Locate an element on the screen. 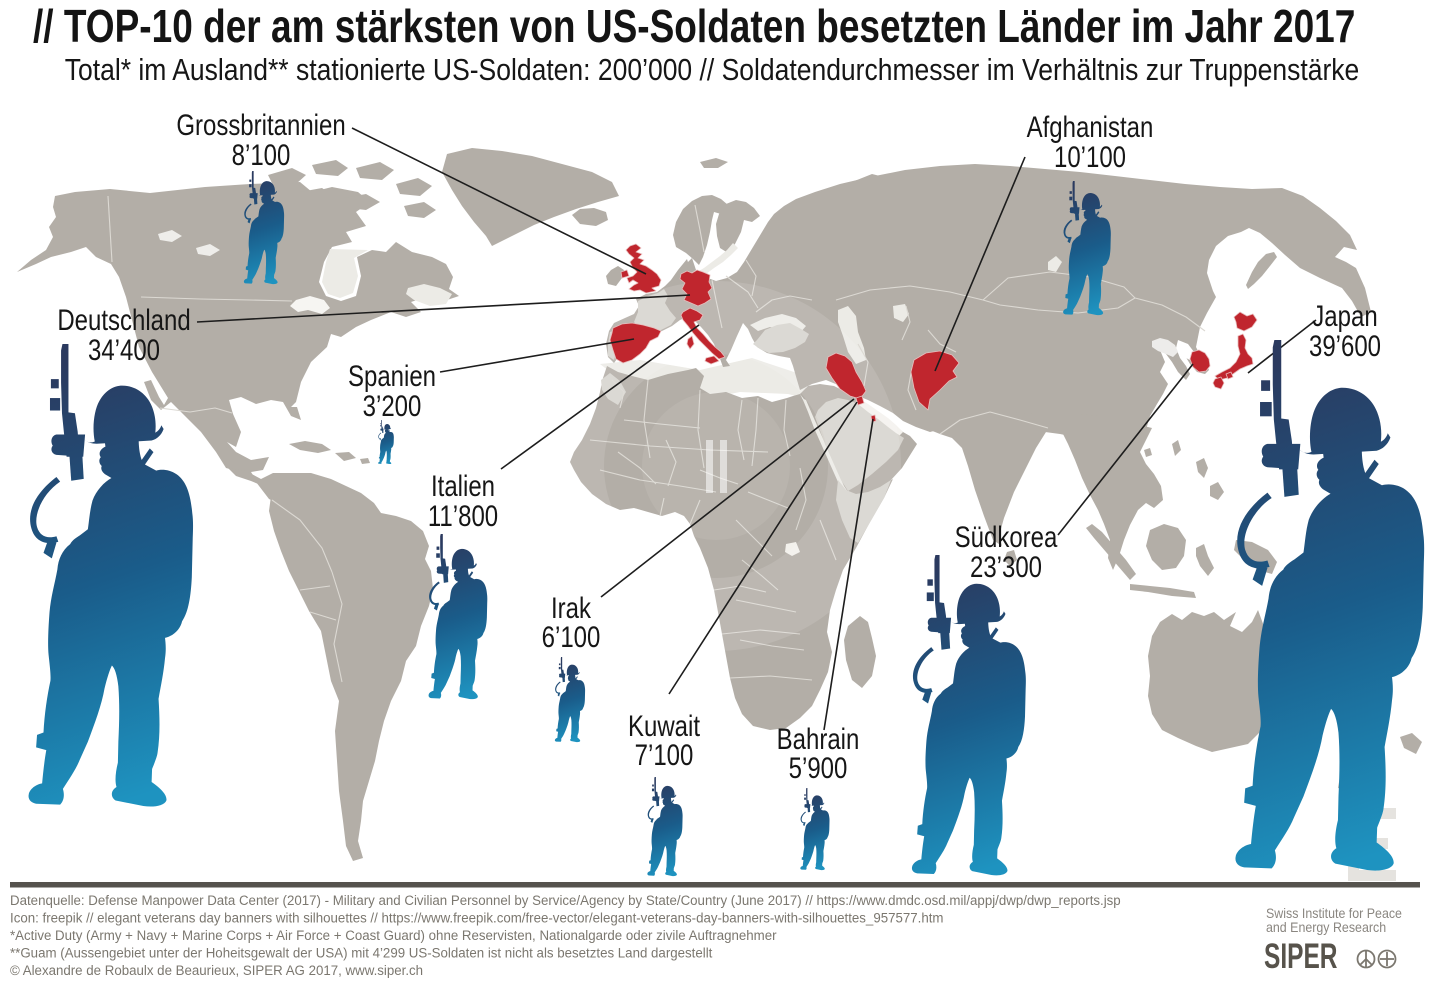 Image resolution: width=1433 pixels, height=993 pixels. svg-text: Italien is located at coordinates (463, 485).